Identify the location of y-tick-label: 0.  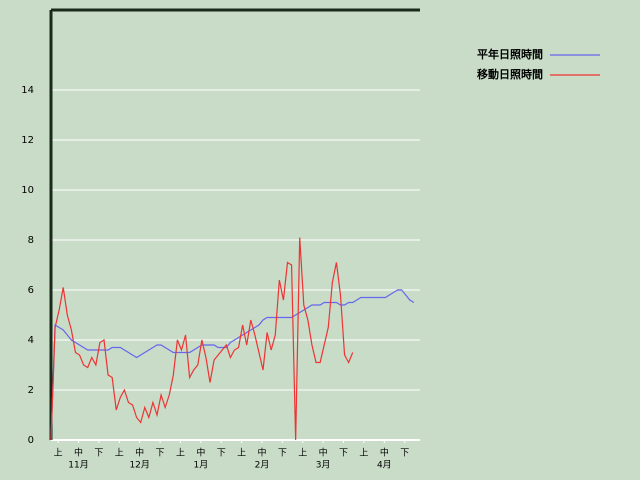
(31, 440).